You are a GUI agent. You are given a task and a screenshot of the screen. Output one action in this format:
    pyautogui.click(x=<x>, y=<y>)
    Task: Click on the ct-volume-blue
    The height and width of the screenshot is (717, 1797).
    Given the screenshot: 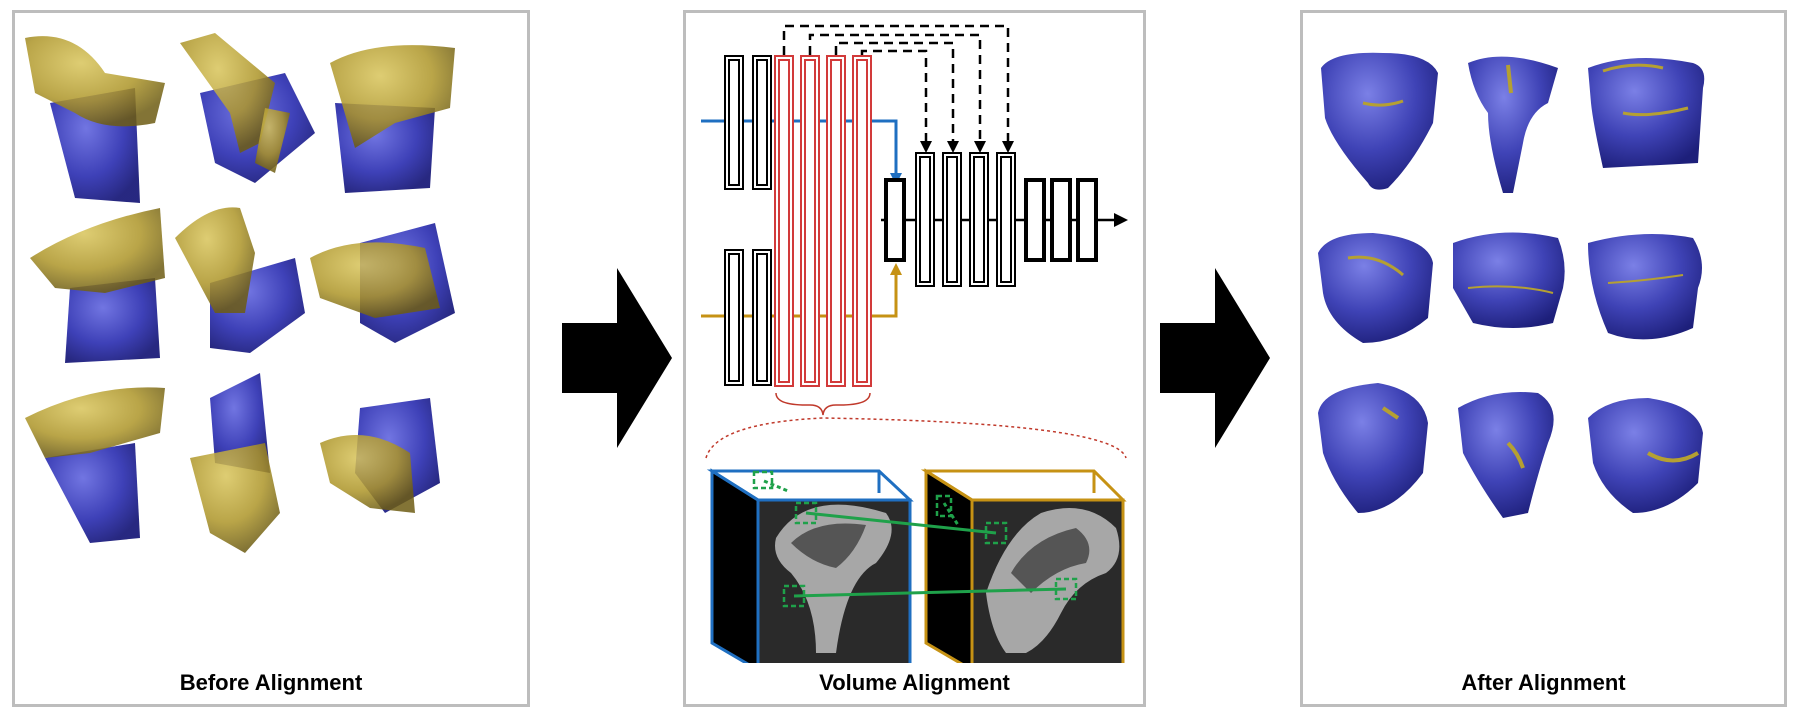 What is the action you would take?
    pyautogui.click(x=810, y=565)
    